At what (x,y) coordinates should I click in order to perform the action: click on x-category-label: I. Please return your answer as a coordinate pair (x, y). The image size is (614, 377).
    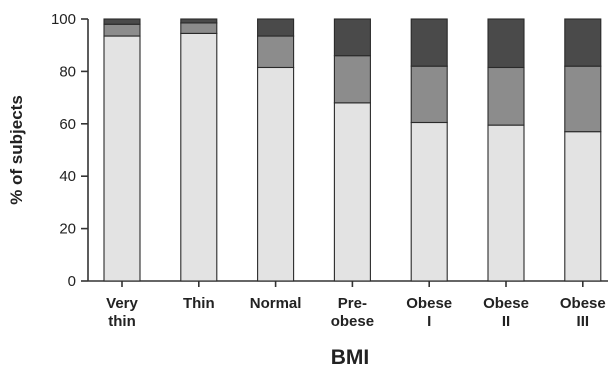
    Looking at the image, I should click on (429, 321).